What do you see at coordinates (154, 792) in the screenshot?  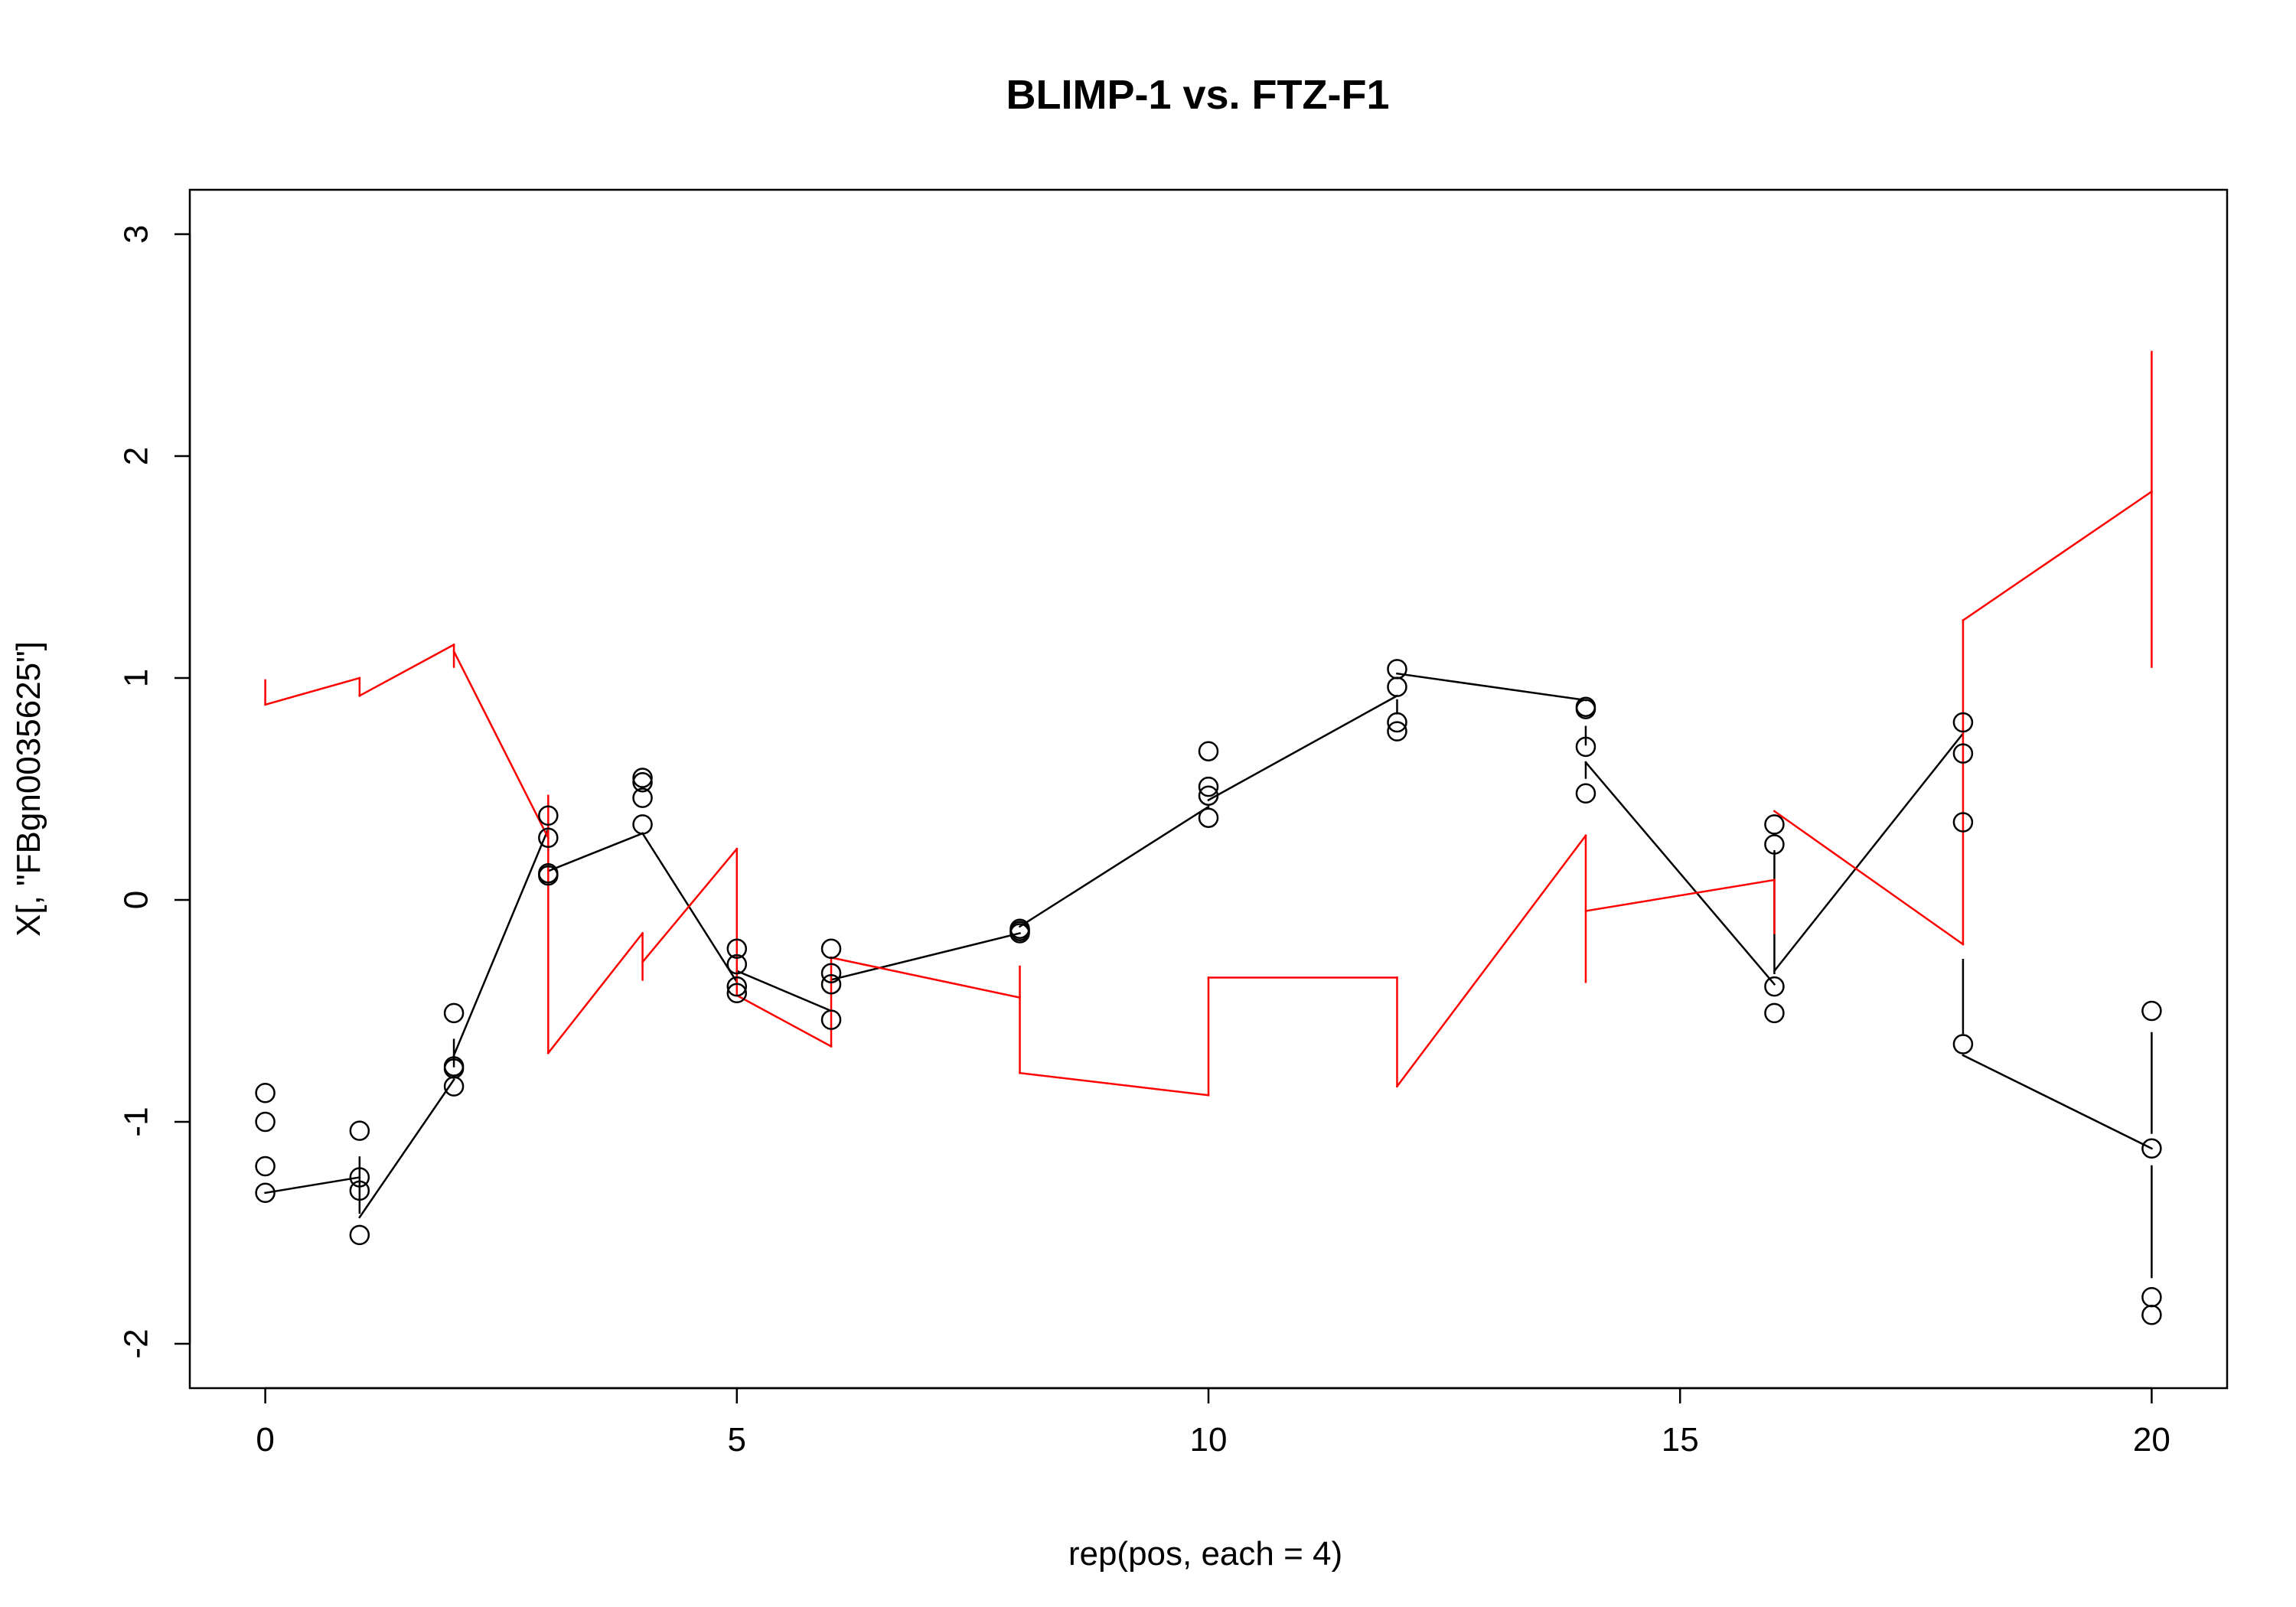 I see `y-axis: -2 -1 0 1 2 3` at bounding box center [154, 792].